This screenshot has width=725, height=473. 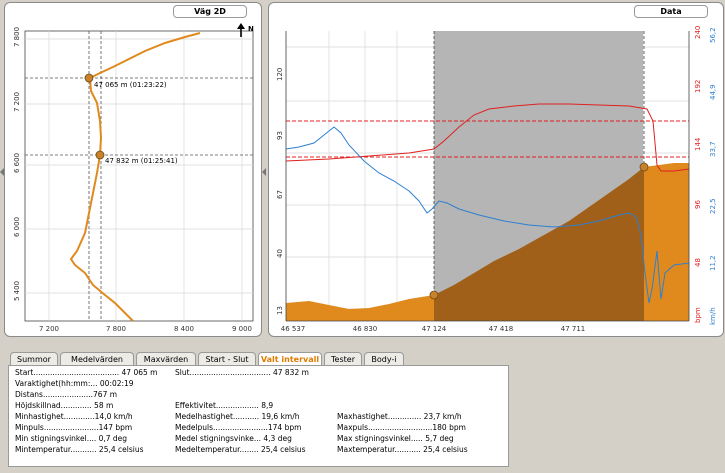 I want to click on map-x-tick: 9 000, so click(x=242, y=329).